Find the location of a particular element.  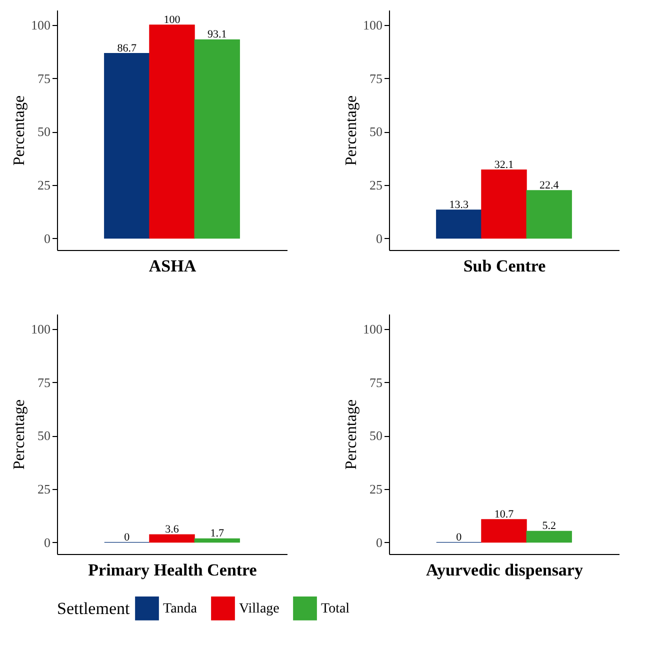

legend-title: Settlement is located at coordinates (93, 608).